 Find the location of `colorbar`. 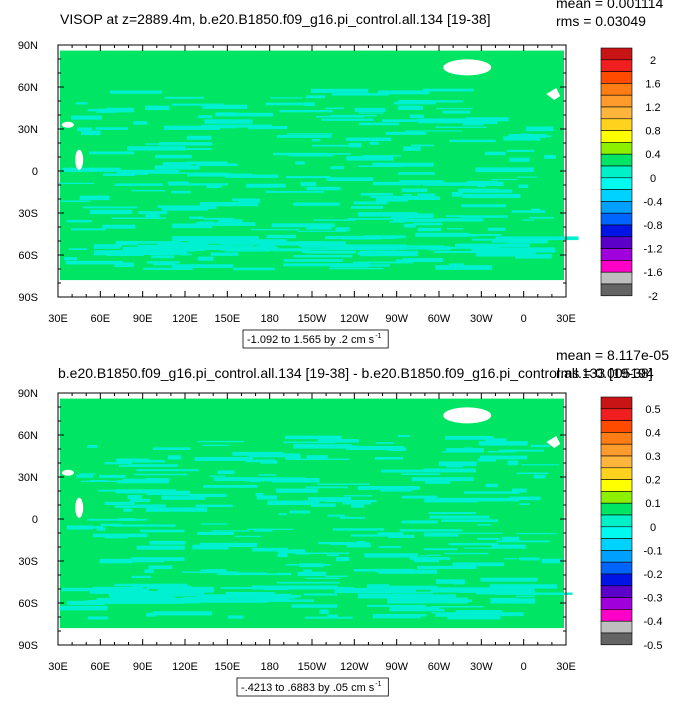

colorbar is located at coordinates (616, 172).